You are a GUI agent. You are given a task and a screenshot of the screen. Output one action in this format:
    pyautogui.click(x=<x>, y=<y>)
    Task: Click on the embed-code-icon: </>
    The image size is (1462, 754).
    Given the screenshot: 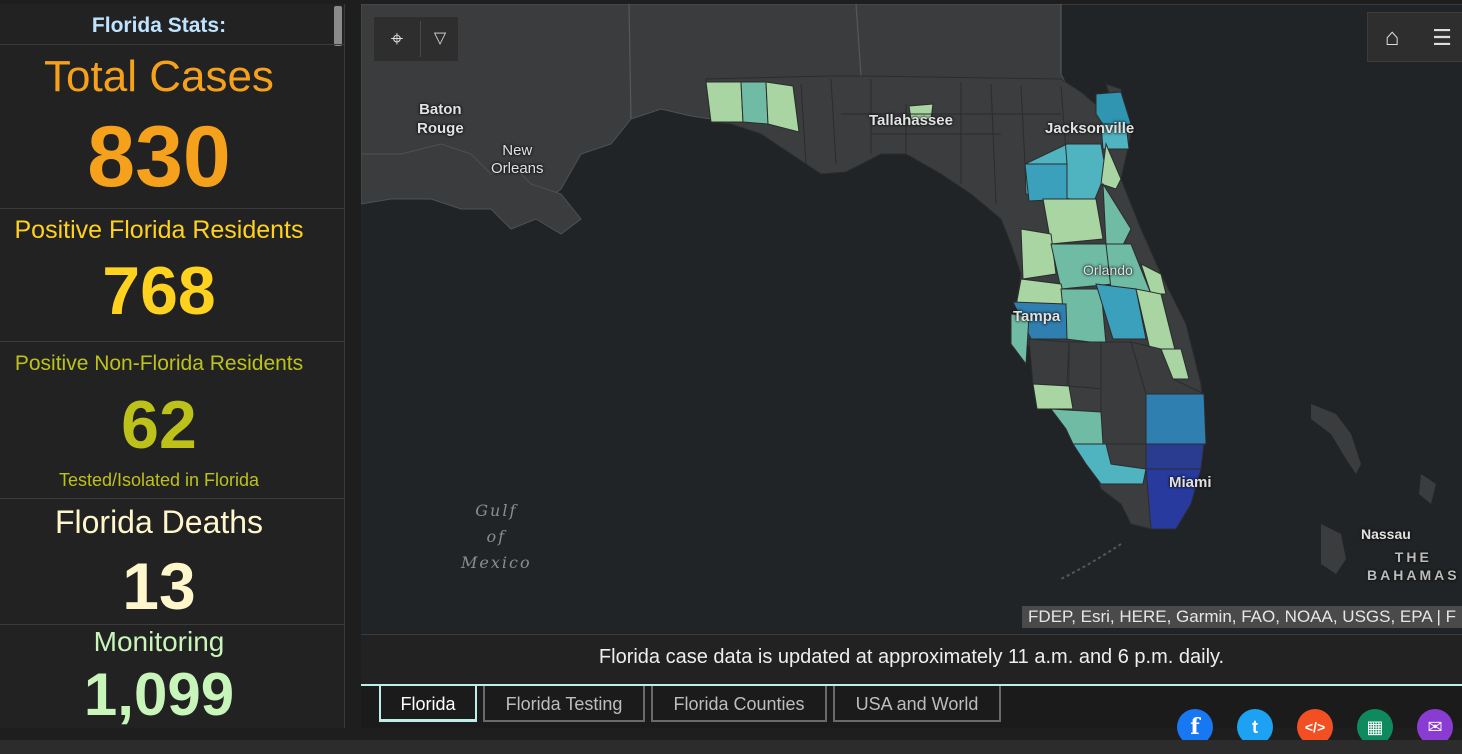 What is the action you would take?
    pyautogui.click(x=1315, y=727)
    